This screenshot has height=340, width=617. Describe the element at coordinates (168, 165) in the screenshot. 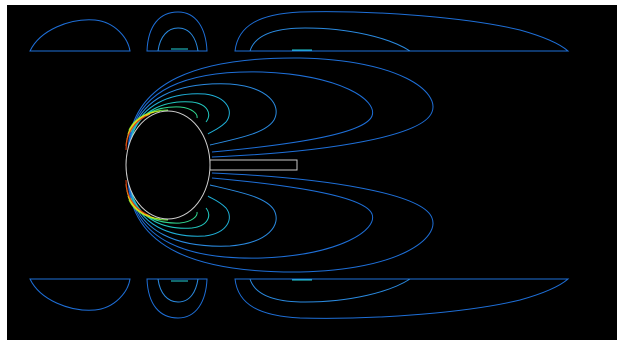

I see `cylinder` at that location.